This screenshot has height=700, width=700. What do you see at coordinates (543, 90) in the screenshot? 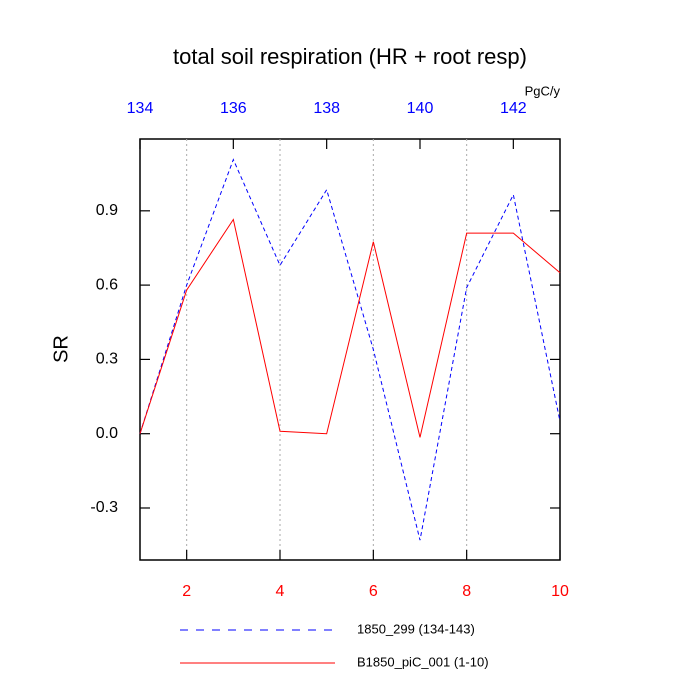
I see `x2-unit: PgC/y` at bounding box center [543, 90].